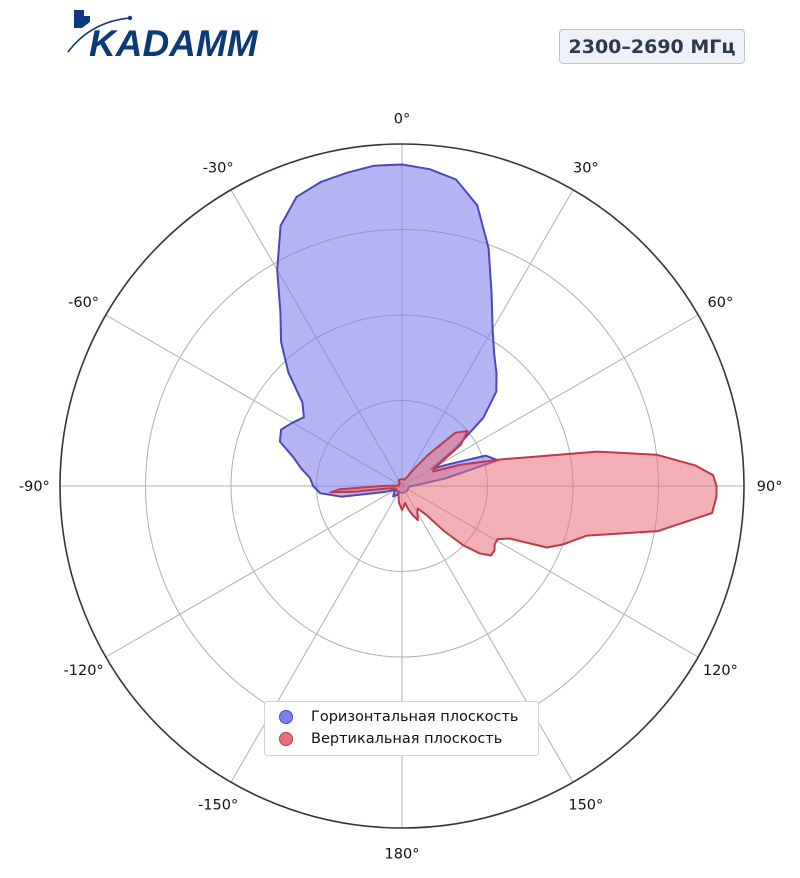  Describe the element at coordinates (585, 805) in the screenshot. I see `angle-tick-label-5: 150°` at that location.